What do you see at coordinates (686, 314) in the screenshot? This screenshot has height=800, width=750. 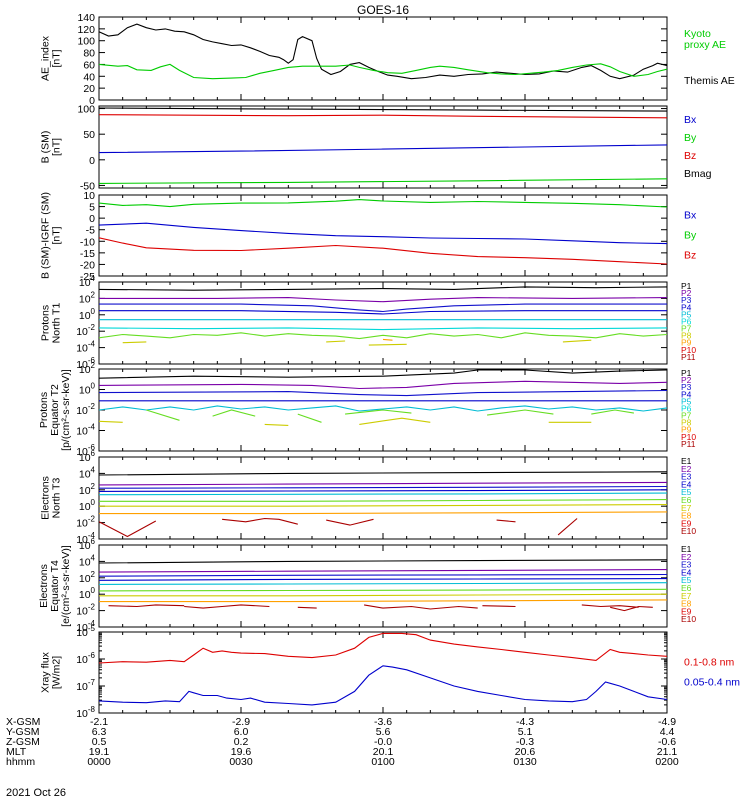 I see `legend-label: P5` at bounding box center [686, 314].